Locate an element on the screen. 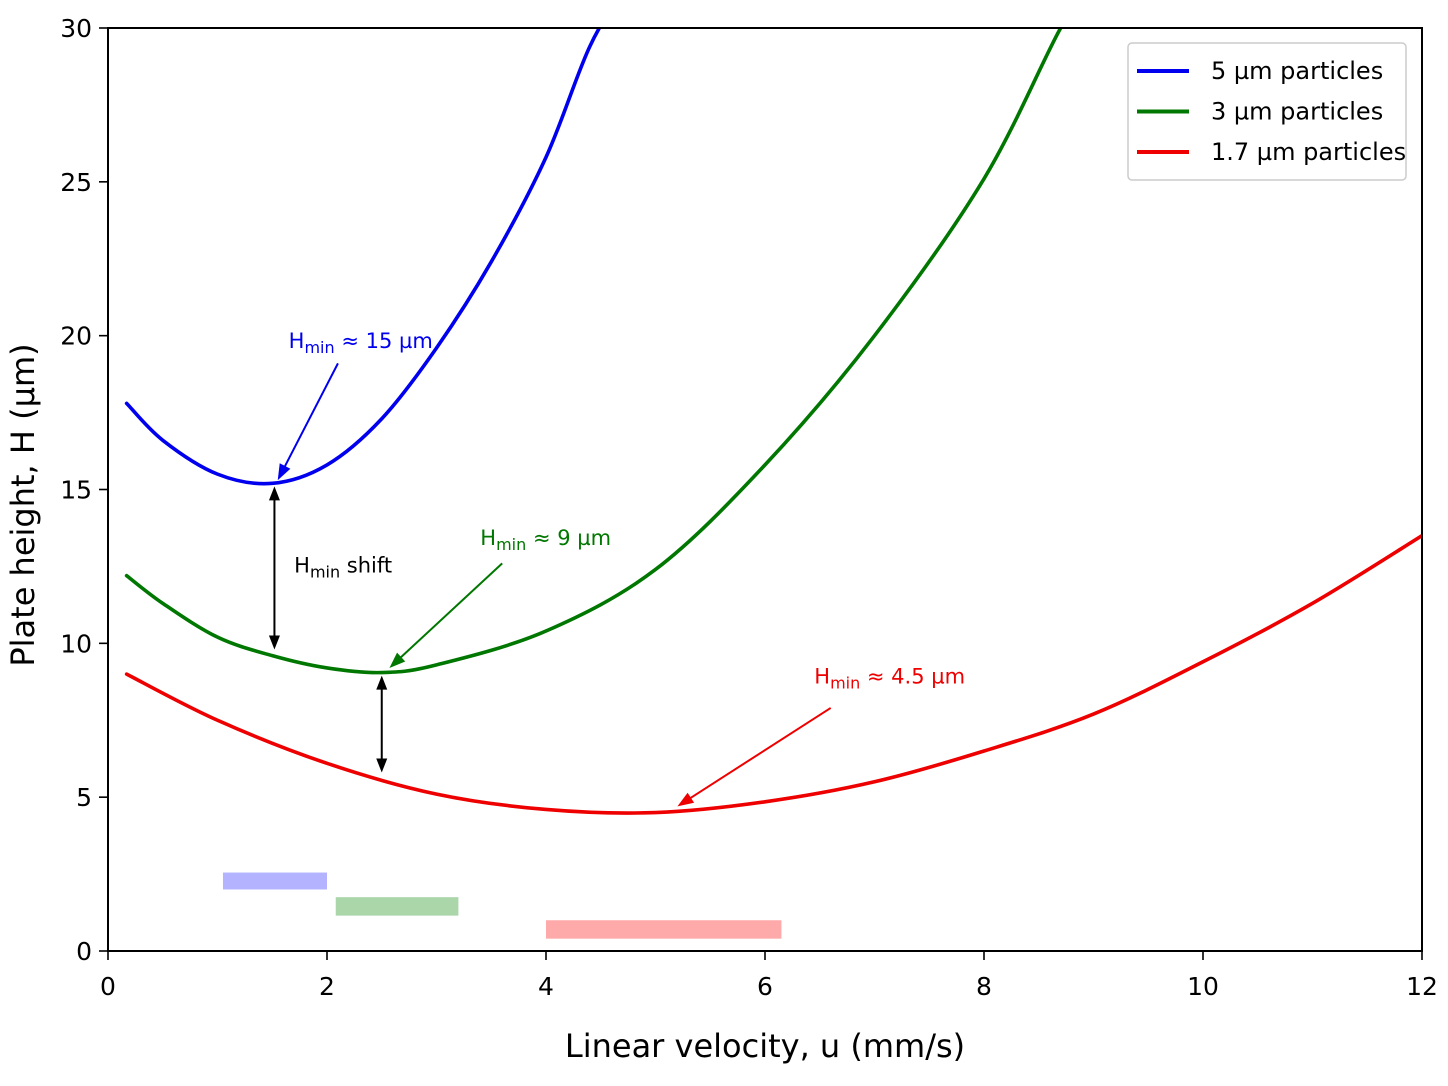  x-axis-ticks: 0 2 4 6 8 10 12 is located at coordinates (769, 976).